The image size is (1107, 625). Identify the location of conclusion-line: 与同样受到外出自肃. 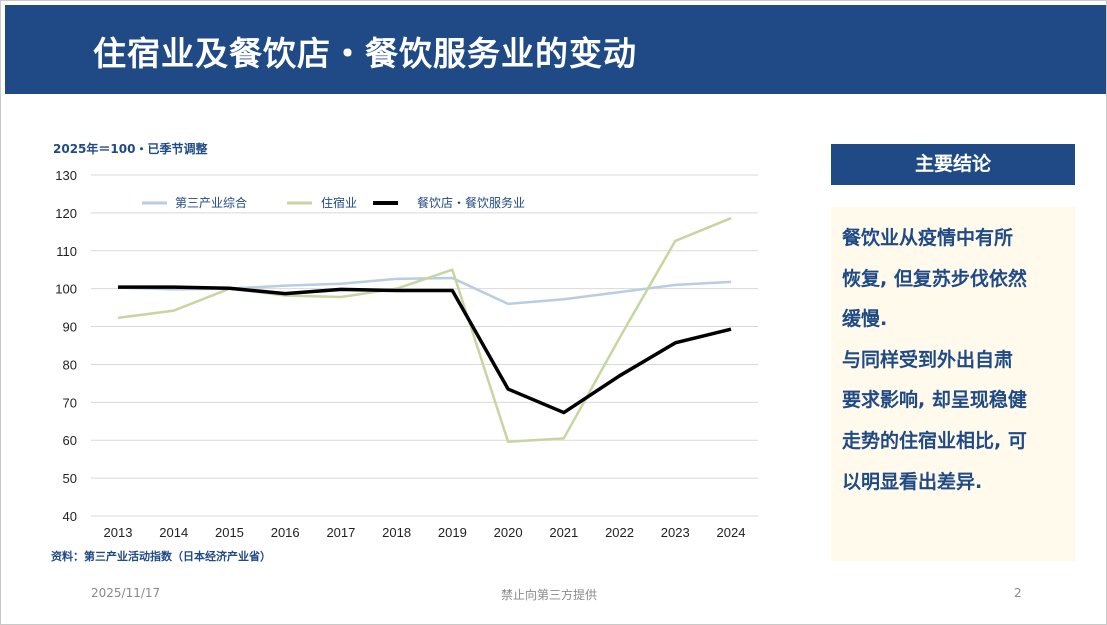
(928, 359).